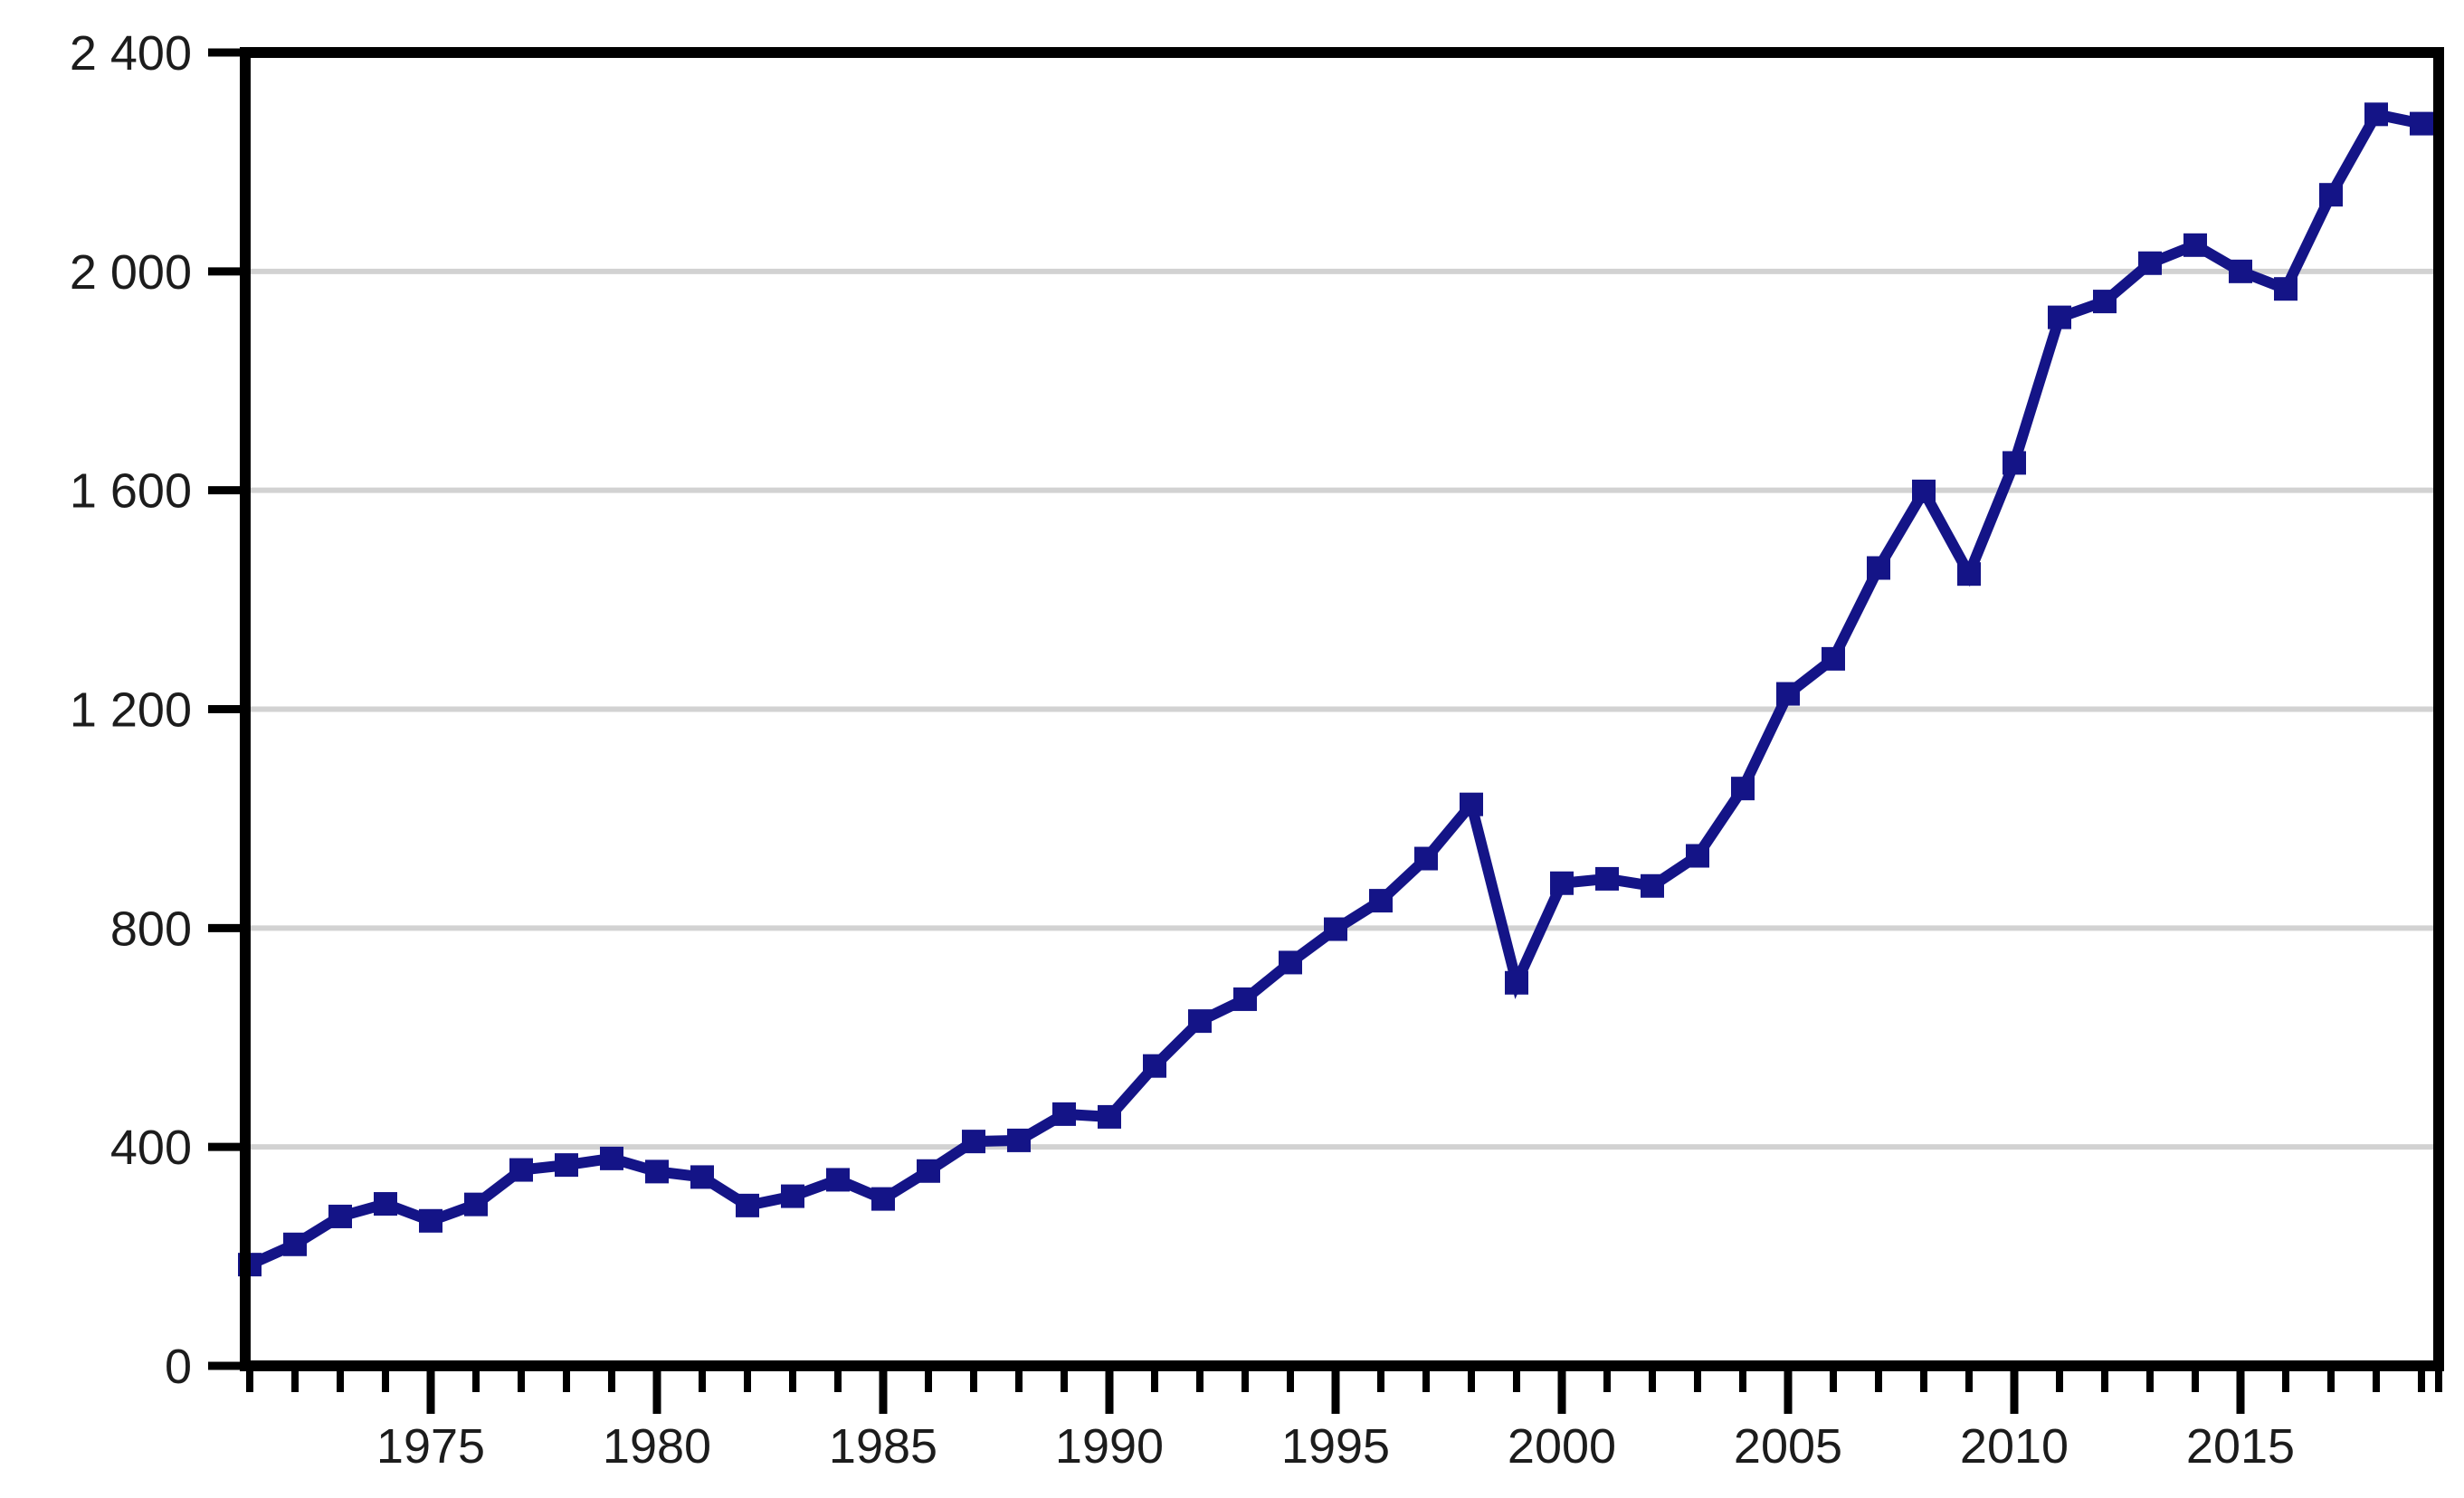 This screenshot has width=2464, height=1498. Describe the element at coordinates (1788, 1446) in the screenshot. I see `x-axis-tick-label: 2005` at that location.